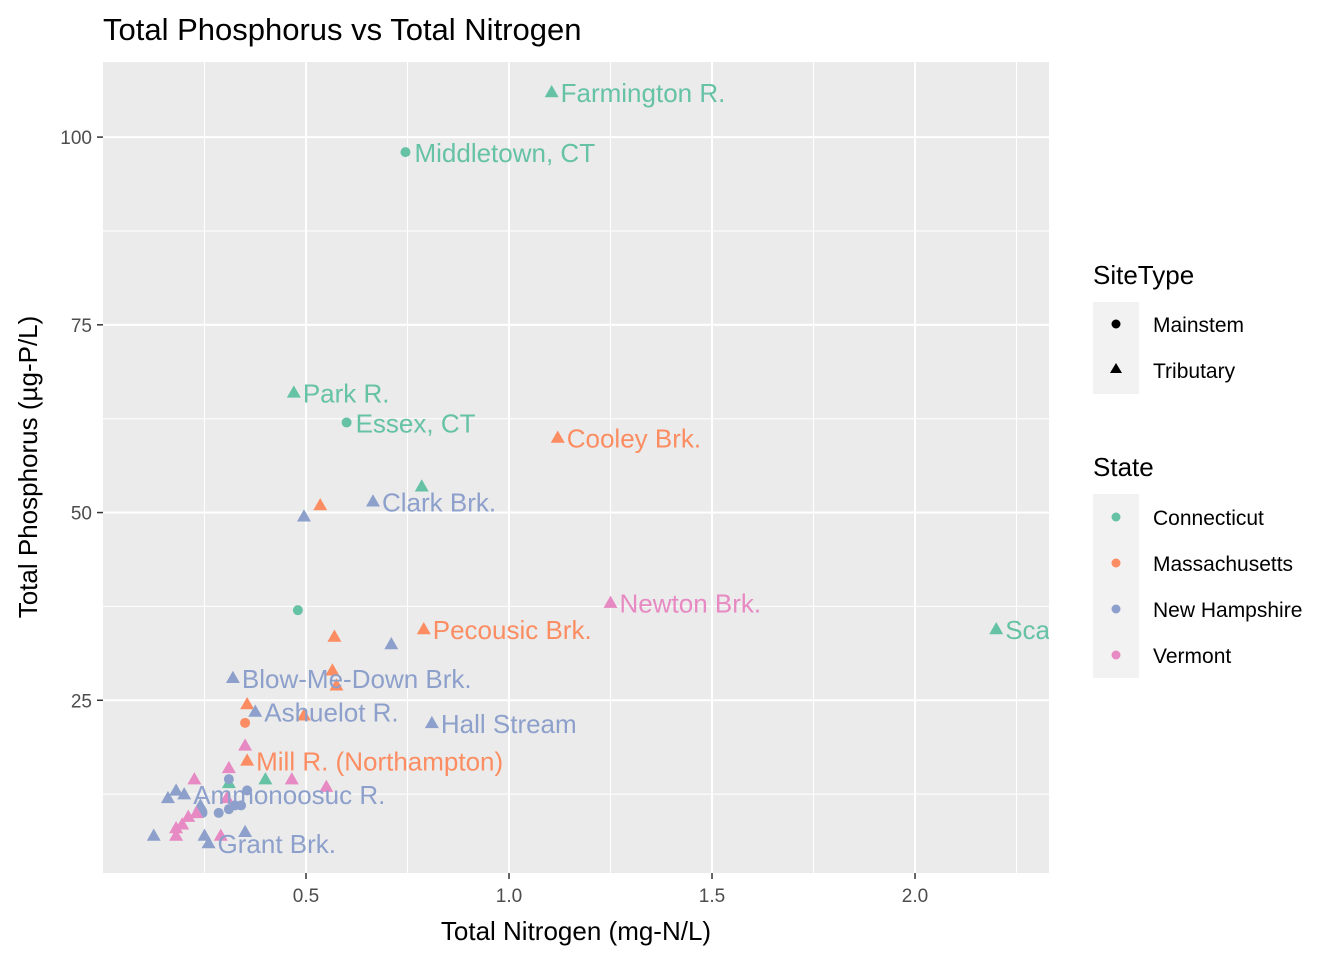 The image size is (1344, 960). What do you see at coordinates (81, 514) in the screenshot?
I see `y-tick-label: 50` at bounding box center [81, 514].